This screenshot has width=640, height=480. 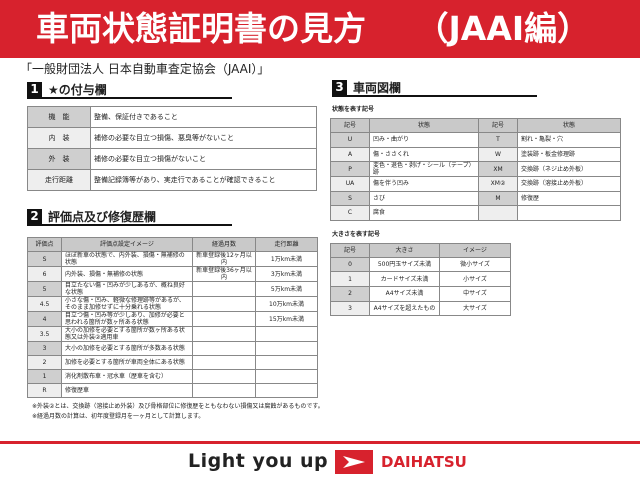 What do you see at coordinates (127, 274) in the screenshot?
I see `table-cell: 内外装、損傷・無補修の状態` at bounding box center [127, 274].